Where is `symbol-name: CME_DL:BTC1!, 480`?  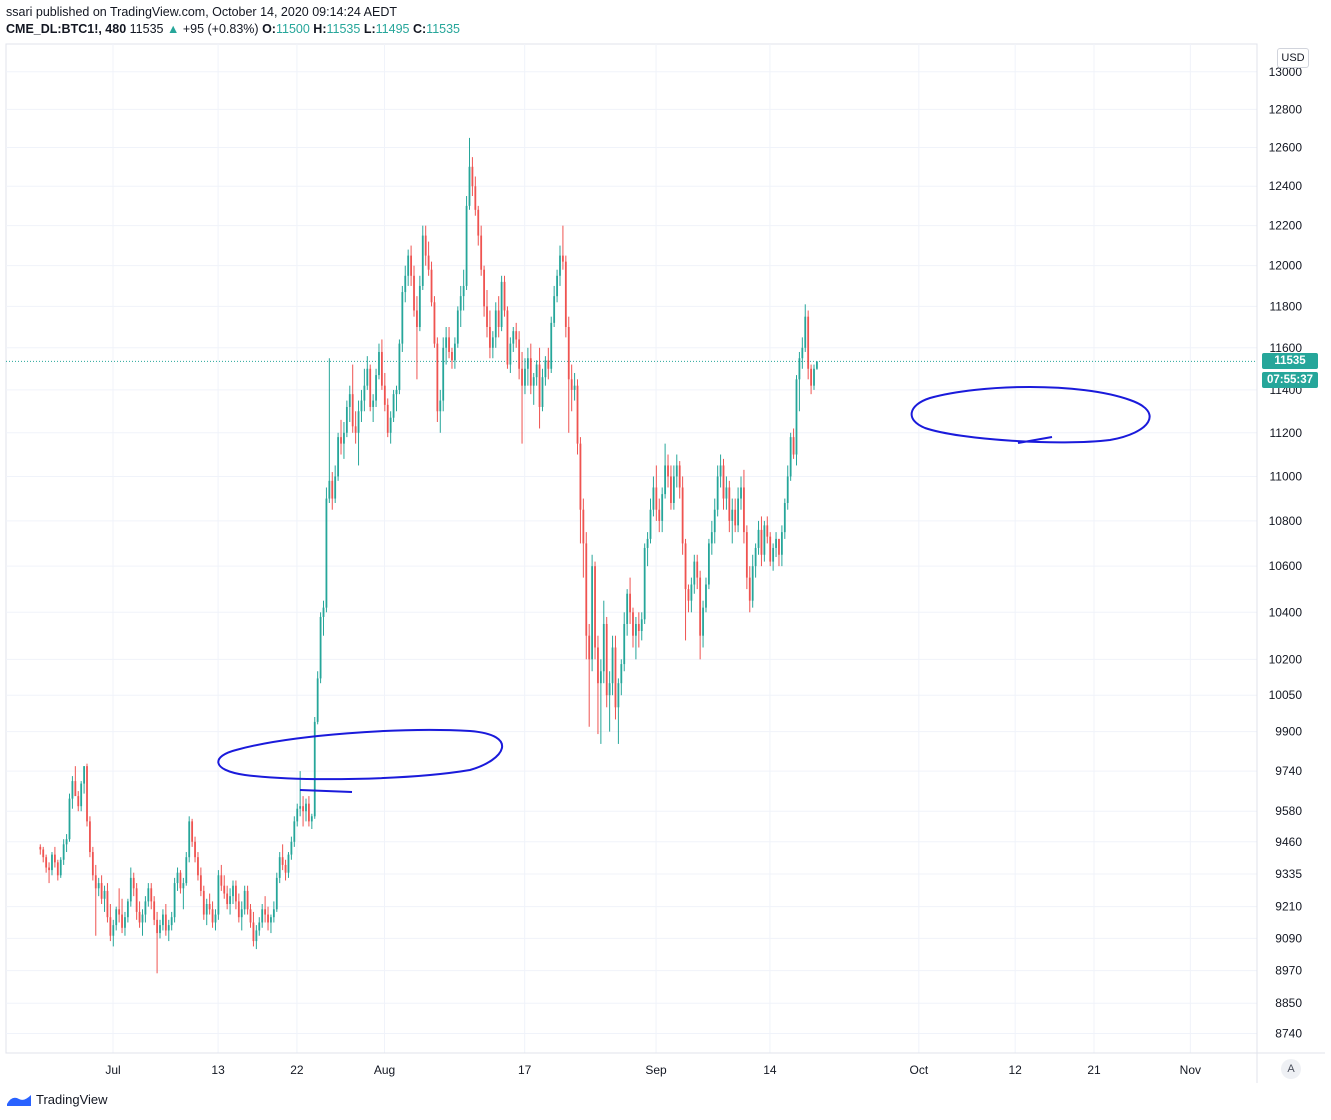
symbol-name: CME_DL:BTC1!, 480 is located at coordinates (66, 29).